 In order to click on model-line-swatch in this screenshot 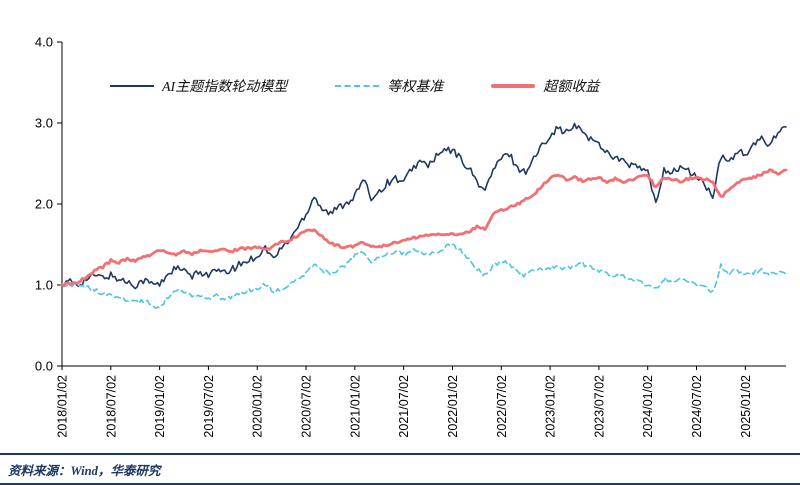, I will do `click(132, 86)`.